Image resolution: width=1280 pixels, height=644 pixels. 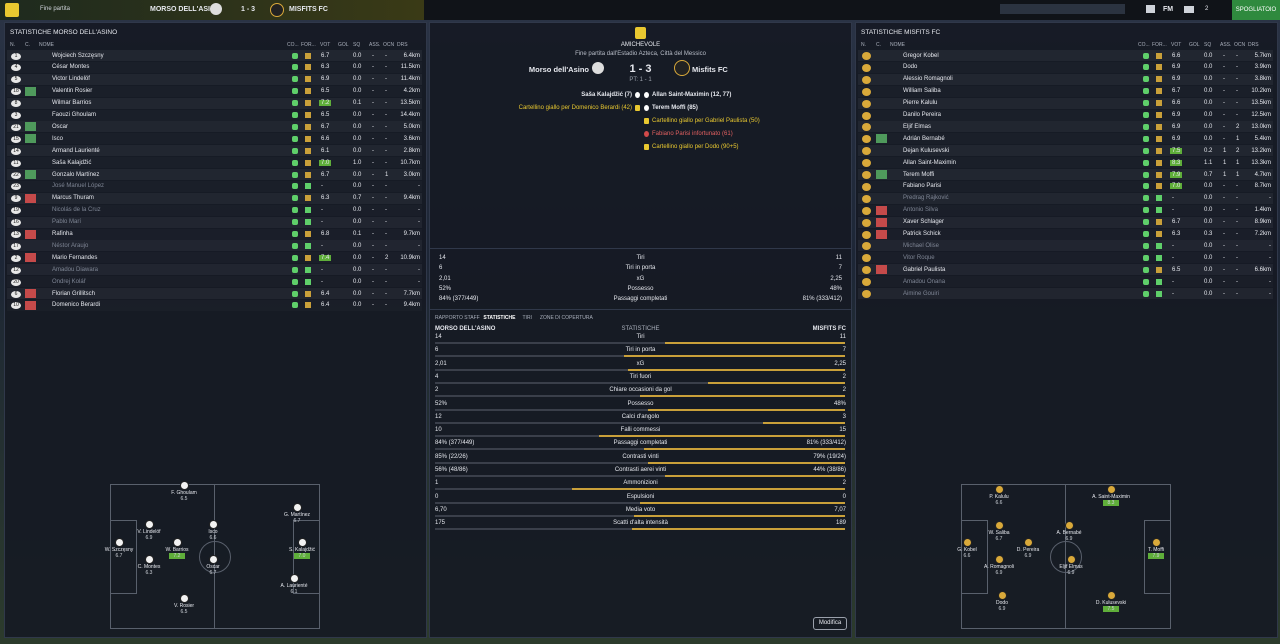 I want to click on column-header: VOT, so click(x=325, y=45).